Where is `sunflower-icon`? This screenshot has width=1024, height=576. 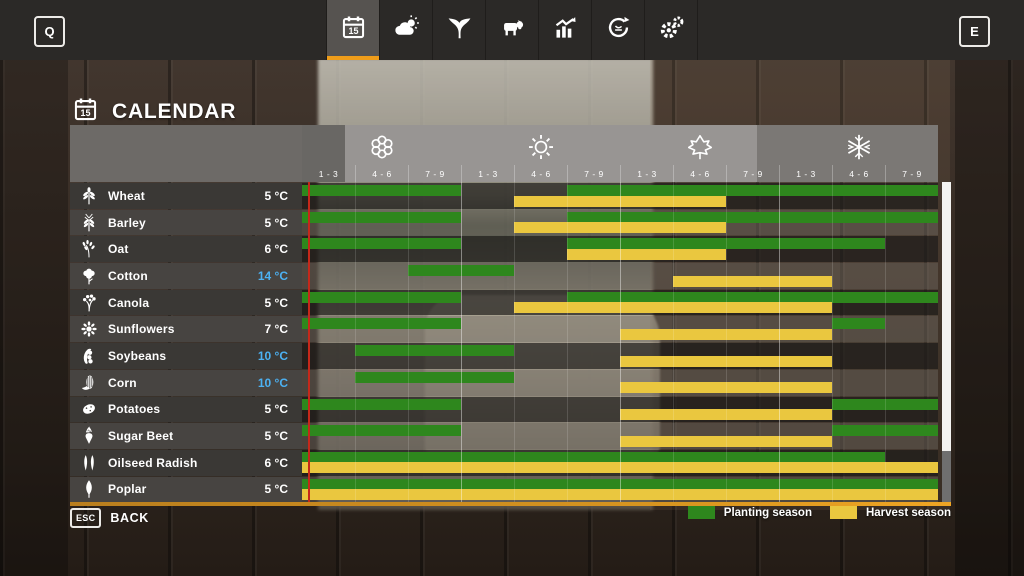
sunflower-icon is located at coordinates (89, 329).